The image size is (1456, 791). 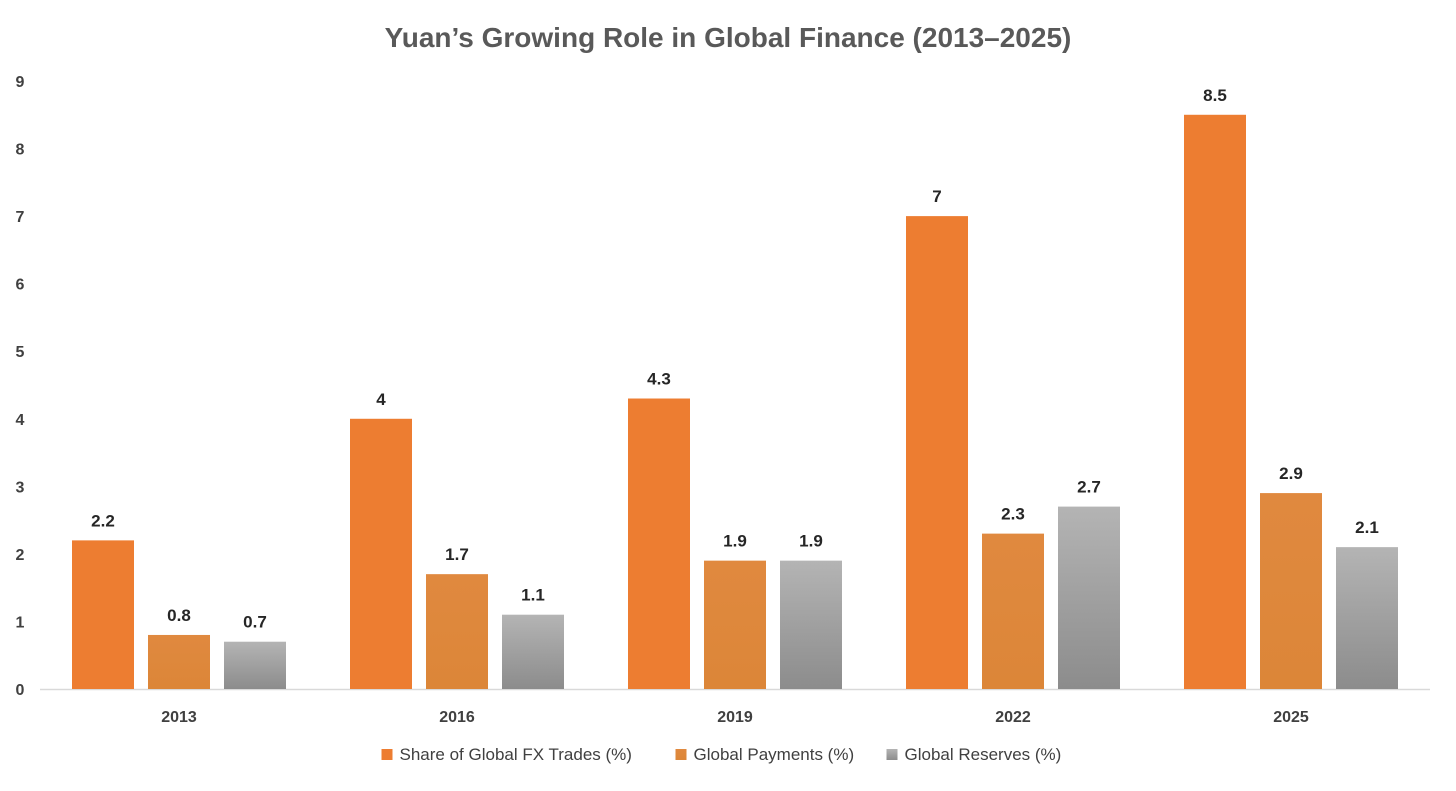 What do you see at coordinates (774, 754) in the screenshot?
I see `legend-label: Global Payments (%)` at bounding box center [774, 754].